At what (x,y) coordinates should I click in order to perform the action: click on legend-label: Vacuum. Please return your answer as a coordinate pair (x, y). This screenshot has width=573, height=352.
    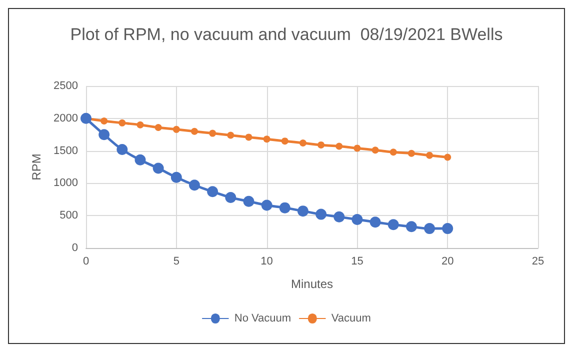
    Looking at the image, I should click on (351, 318).